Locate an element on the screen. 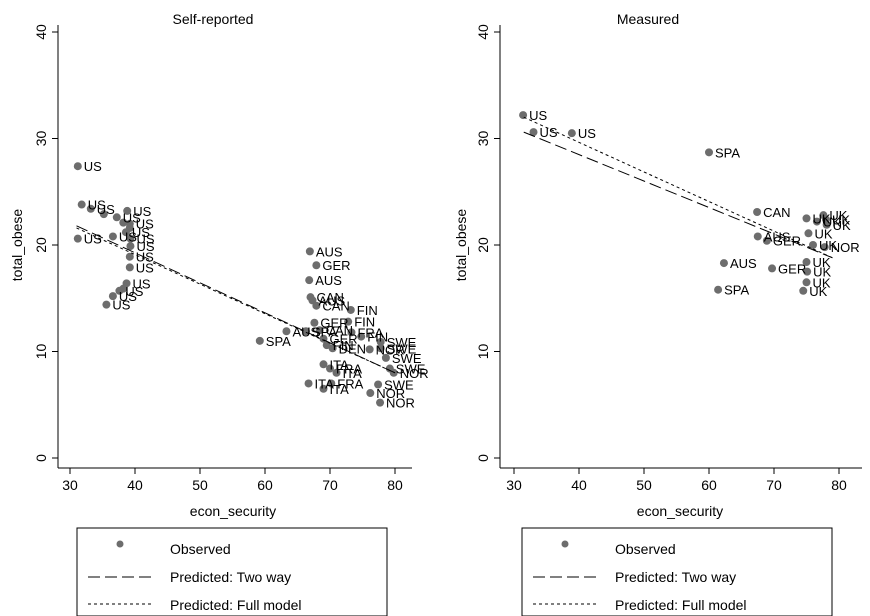  chart0-point-label-51: SWE is located at coordinates (399, 385).